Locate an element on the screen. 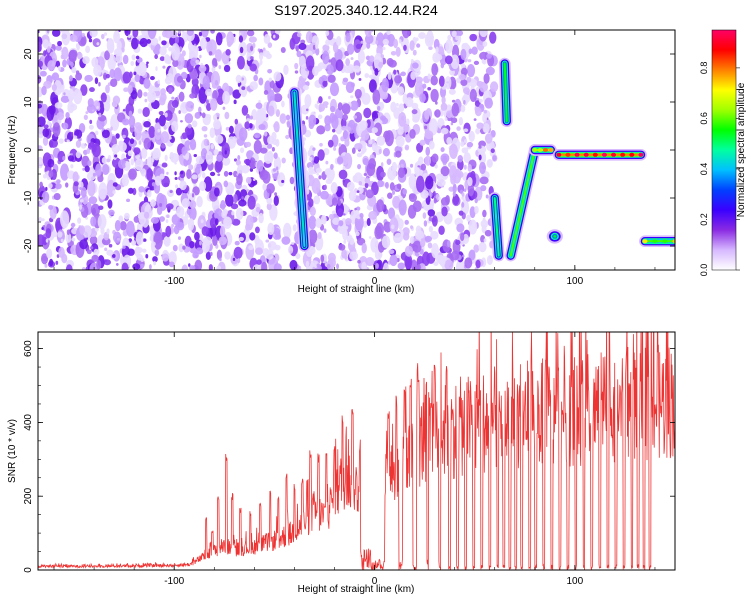 This screenshot has height=600, width=750. snr-x-label: Height of straight line (km) is located at coordinates (356, 589).